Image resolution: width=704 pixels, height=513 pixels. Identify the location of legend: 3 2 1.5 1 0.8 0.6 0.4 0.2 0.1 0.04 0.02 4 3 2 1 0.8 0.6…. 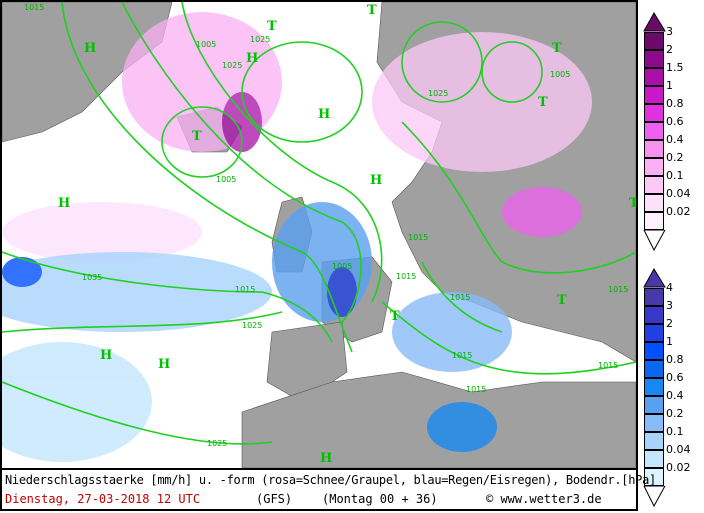
(672, 256).